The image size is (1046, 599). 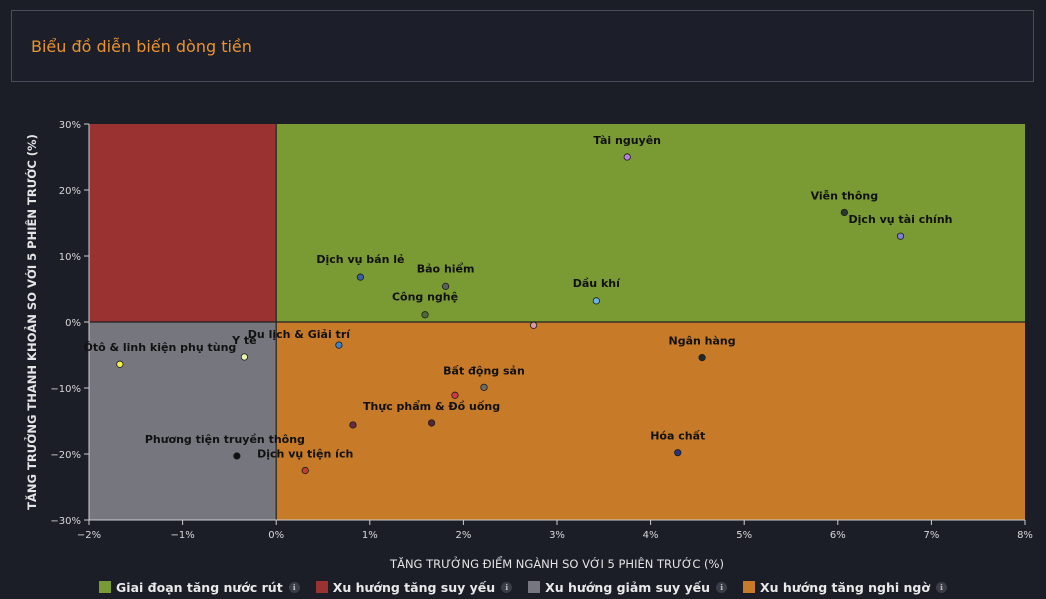 What do you see at coordinates (70, 257) in the screenshot?
I see `y-tick-label: 10%` at bounding box center [70, 257].